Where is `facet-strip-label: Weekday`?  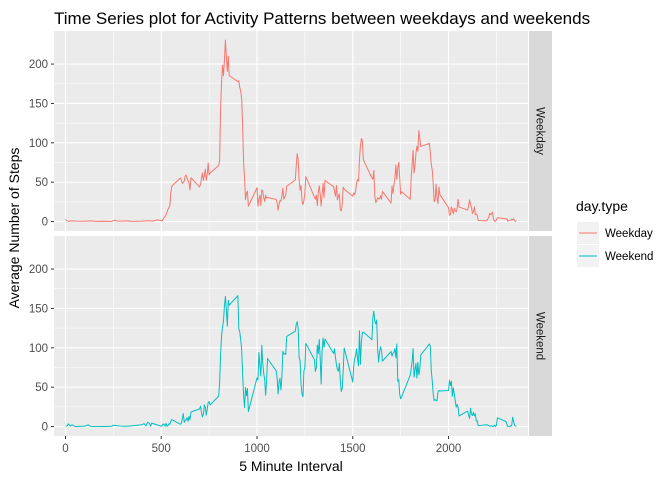
facet-strip-label: Weekday is located at coordinates (540, 131).